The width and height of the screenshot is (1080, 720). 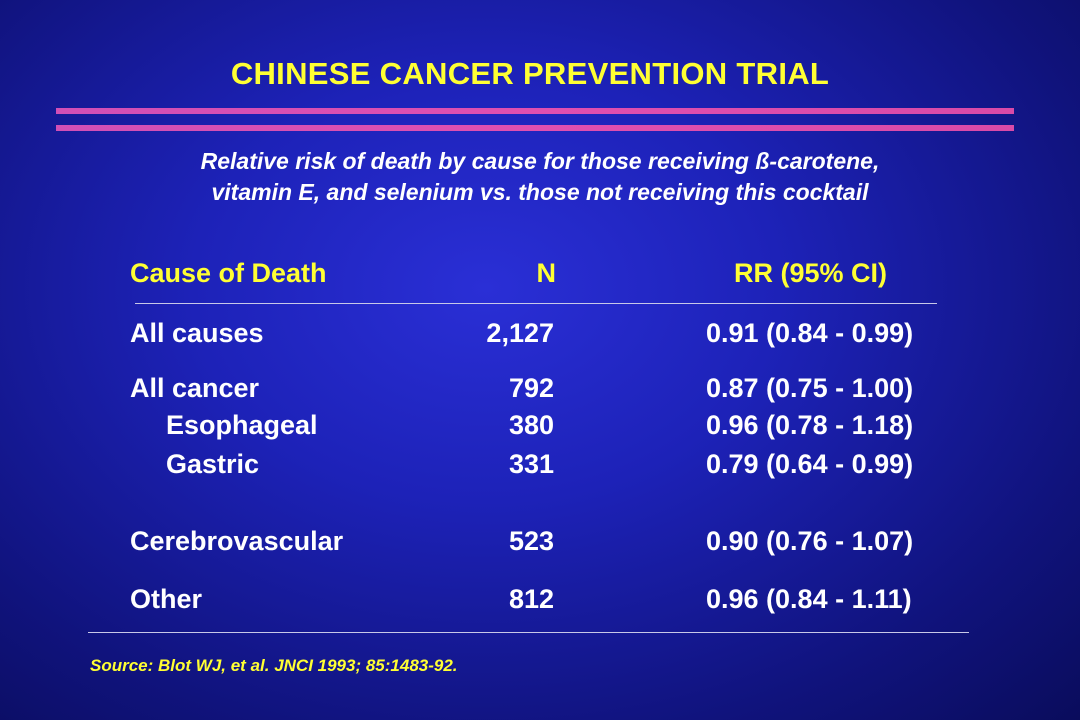 I want to click on column-header-cause: Cause of Death, so click(x=228, y=273).